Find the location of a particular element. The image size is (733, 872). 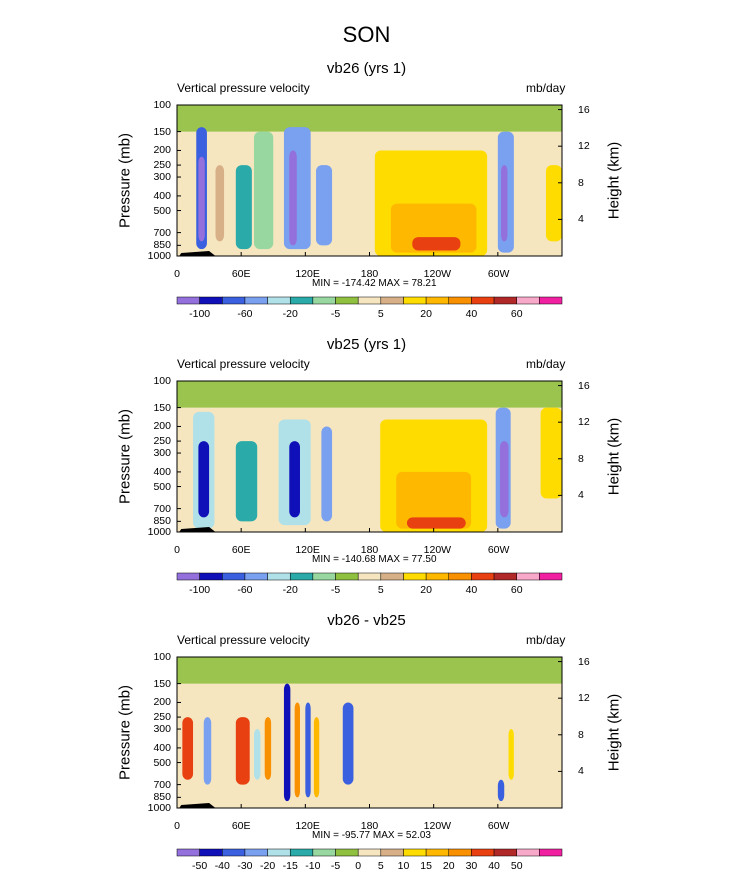

colorbar-label: -10 is located at coordinates (313, 866).